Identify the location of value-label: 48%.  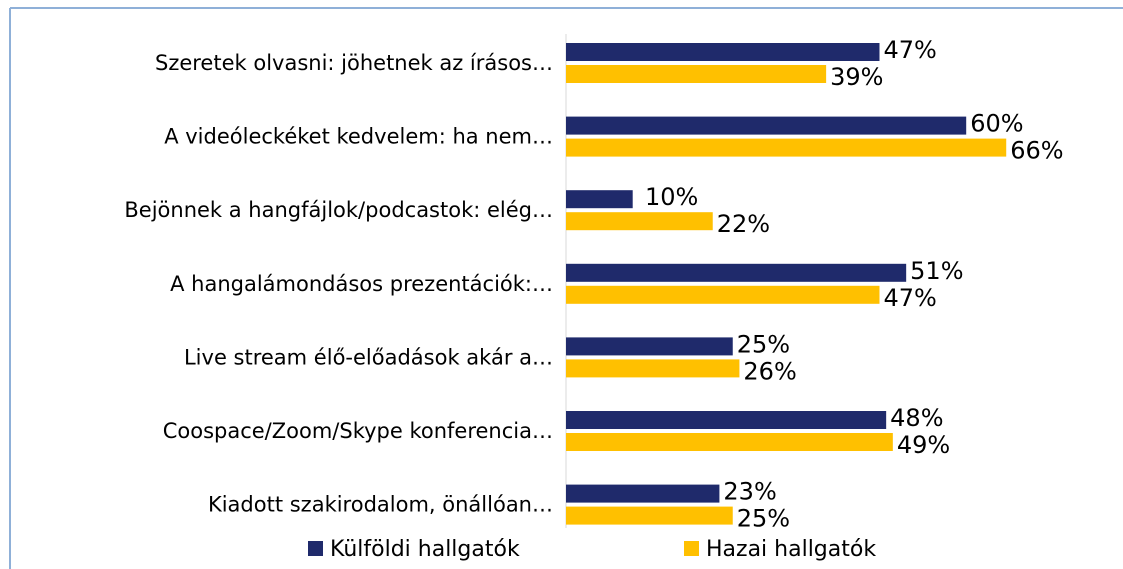
(916, 418).